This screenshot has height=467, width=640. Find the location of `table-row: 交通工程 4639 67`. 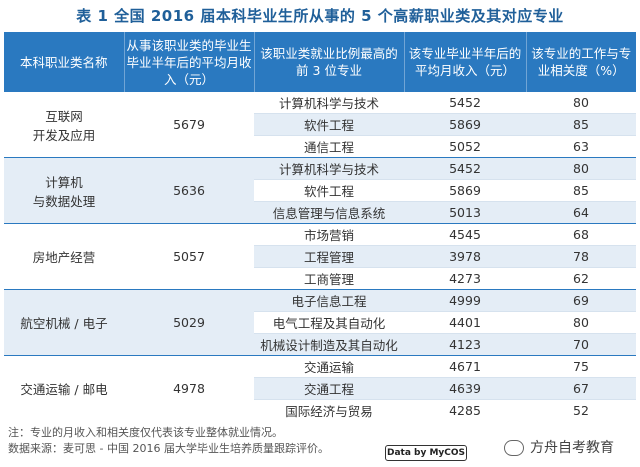

table-row: 交通工程 4639 67 is located at coordinates (320, 388).